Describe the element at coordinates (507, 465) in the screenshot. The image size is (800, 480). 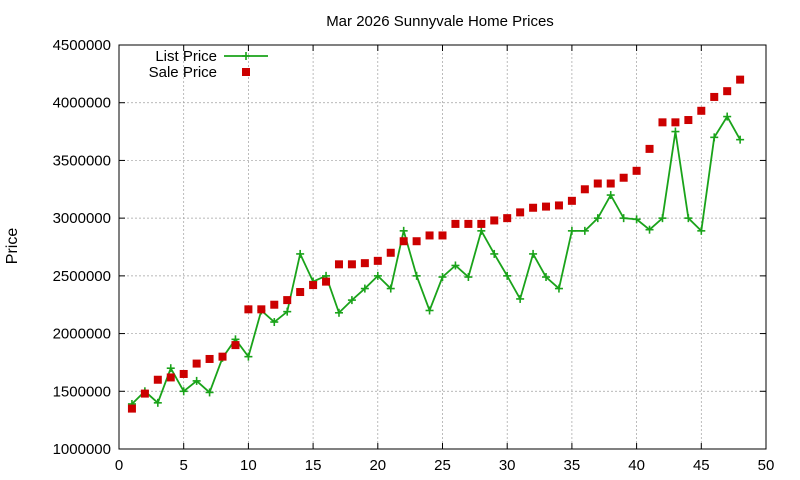
I see `x-tick-label-6: 30` at that location.